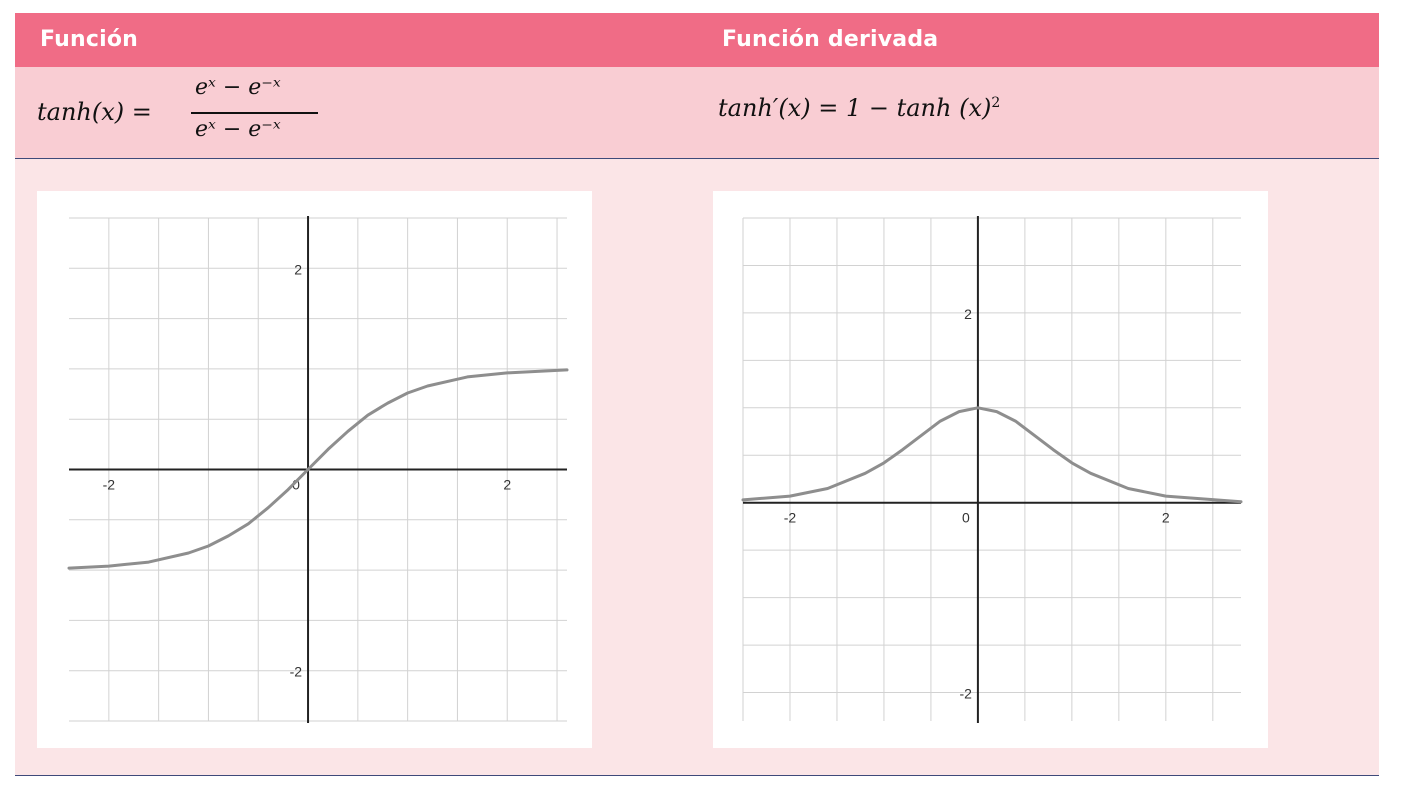 The width and height of the screenshot is (1401, 791). Describe the element at coordinates (697, 40) in the screenshot. I see `table-header: Función Función derivada` at that location.